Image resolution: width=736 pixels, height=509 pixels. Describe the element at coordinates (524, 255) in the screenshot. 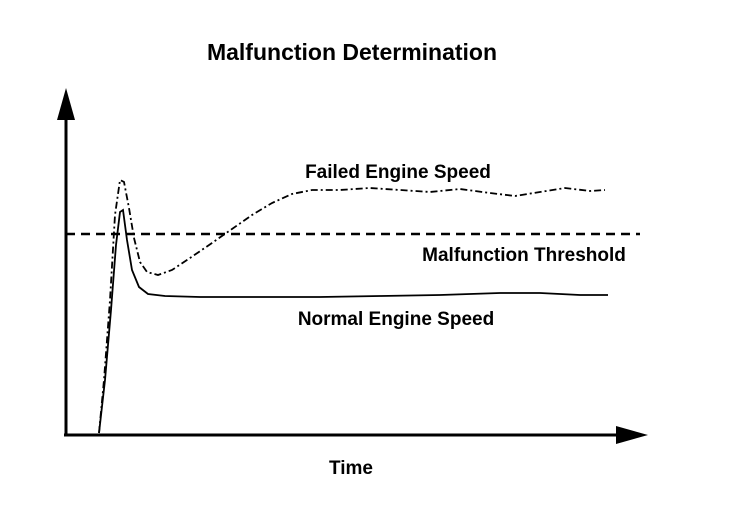

I see `malfunction-threshold-label: Malfunction Threshold` at that location.